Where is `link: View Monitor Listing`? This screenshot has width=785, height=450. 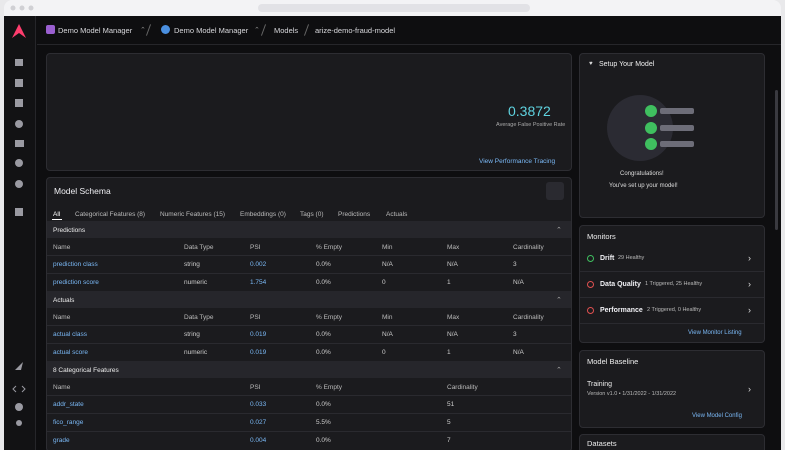
link: View Monitor Listing is located at coordinates (715, 333).